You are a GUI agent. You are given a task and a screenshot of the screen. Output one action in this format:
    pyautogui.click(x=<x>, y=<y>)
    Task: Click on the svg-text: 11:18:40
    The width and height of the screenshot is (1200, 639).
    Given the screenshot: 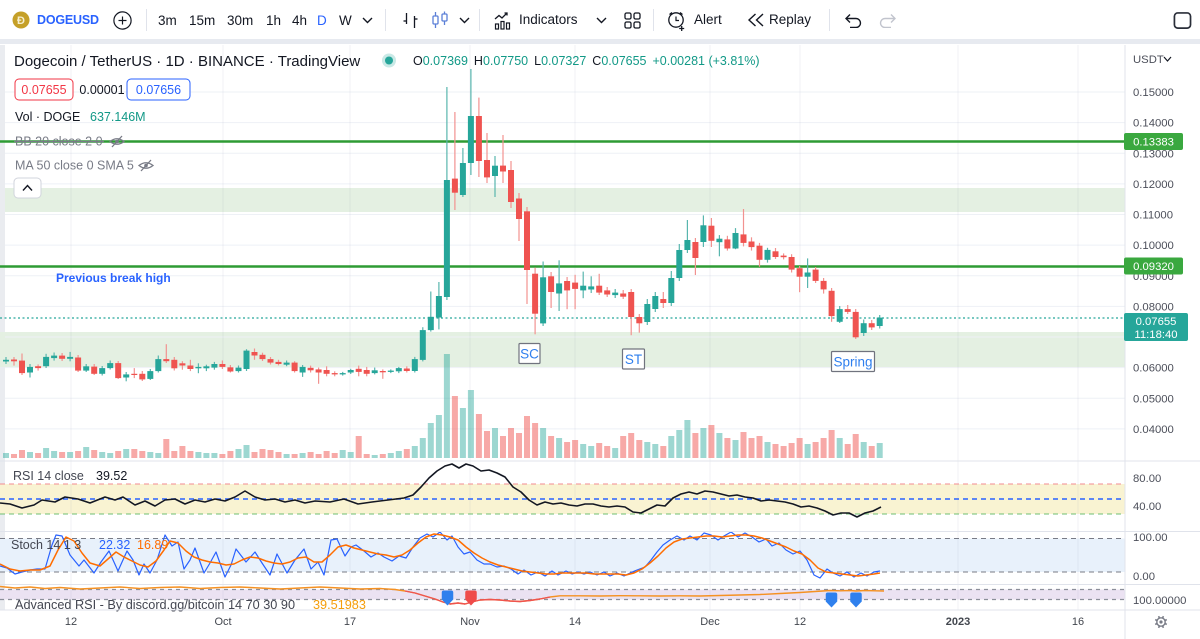 What is the action you would take?
    pyautogui.click(x=1155, y=335)
    